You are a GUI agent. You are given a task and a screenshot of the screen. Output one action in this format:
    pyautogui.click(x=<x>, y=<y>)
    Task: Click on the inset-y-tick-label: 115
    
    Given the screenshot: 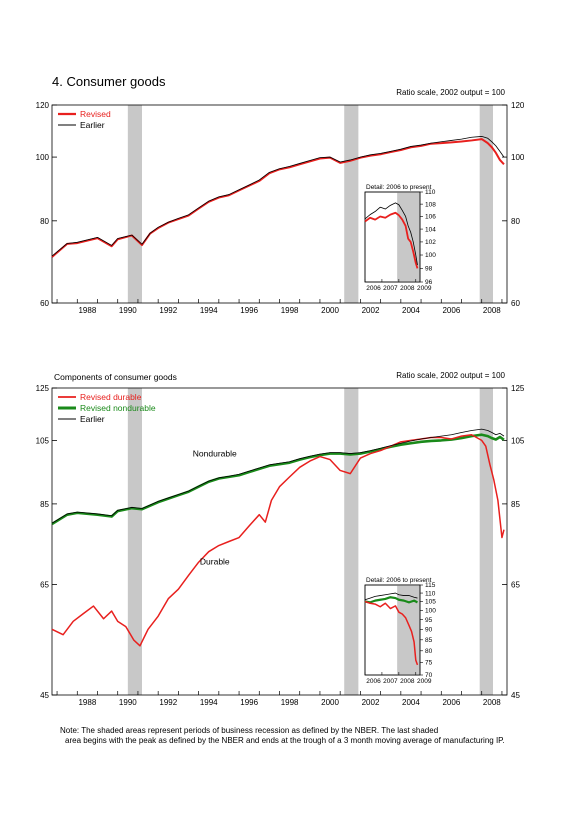 What is the action you would take?
    pyautogui.click(x=430, y=585)
    